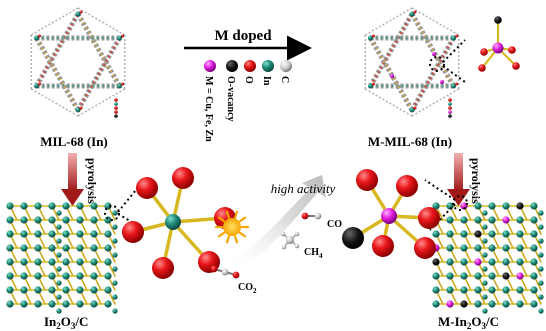 Image resolution: width=546 pixels, height=331 pixels. Describe the element at coordinates (66, 322) in the screenshot. I see `in2o3-c-label: In2O3/C` at that location.